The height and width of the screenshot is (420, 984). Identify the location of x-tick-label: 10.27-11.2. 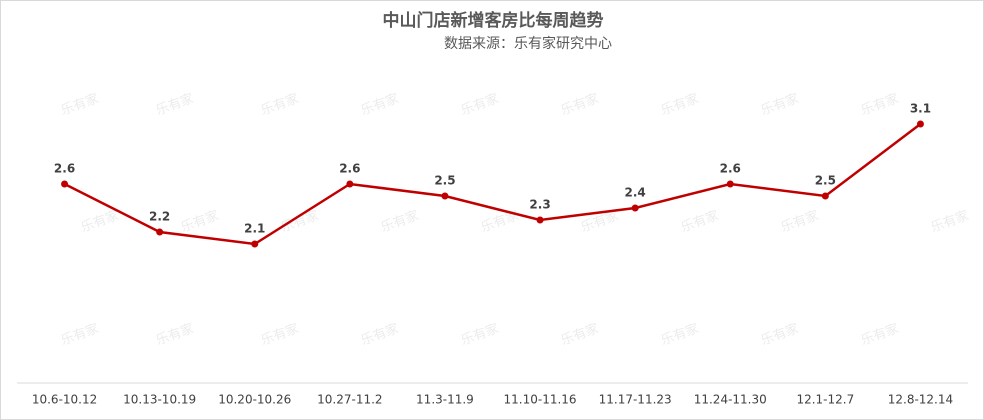
(349, 400).